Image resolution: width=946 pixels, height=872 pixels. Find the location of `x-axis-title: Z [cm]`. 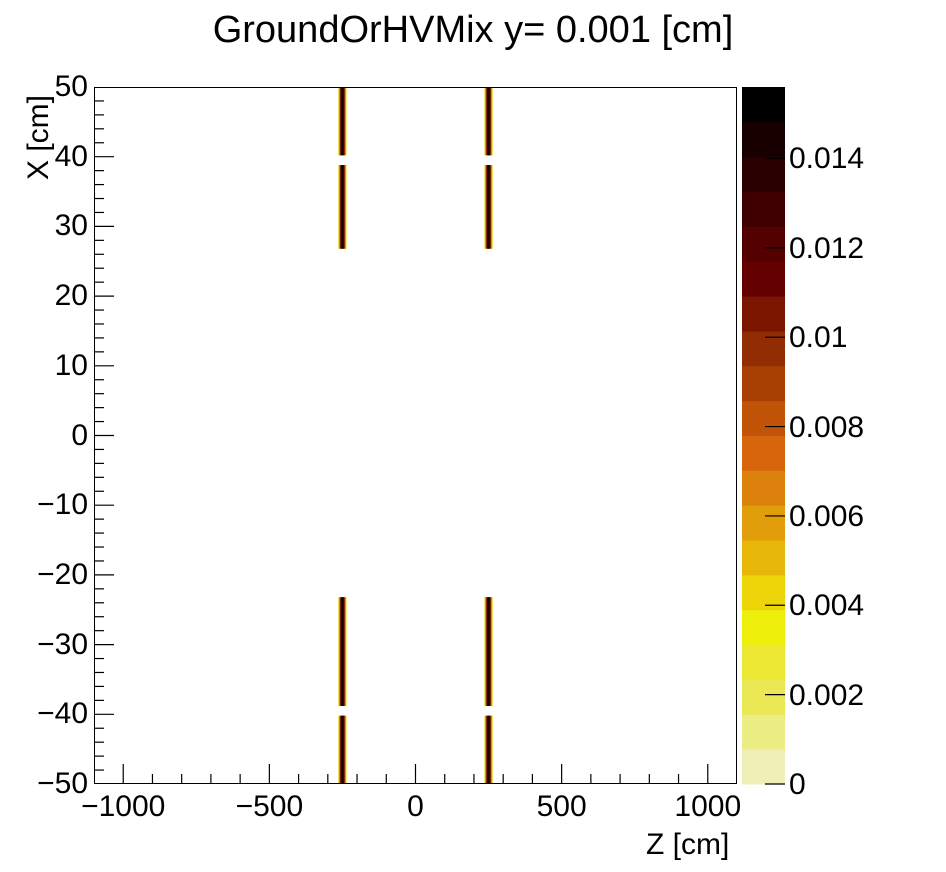

x-axis-title: Z [cm] is located at coordinates (688, 844).